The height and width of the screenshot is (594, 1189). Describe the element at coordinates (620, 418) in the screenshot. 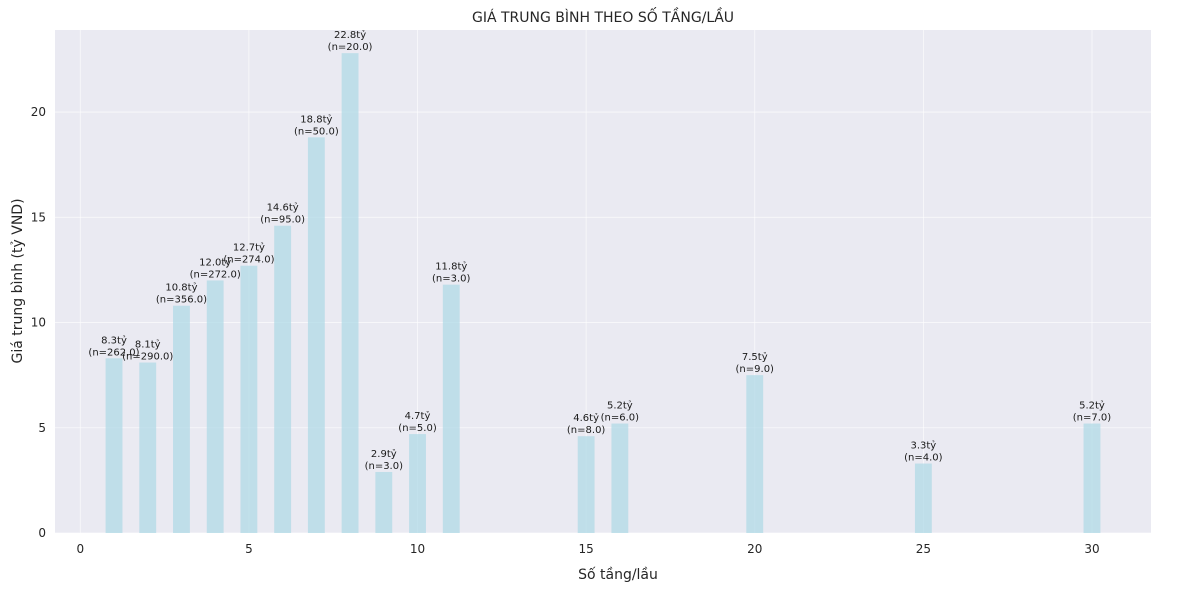

I see `bar-count-label: (n=6.0)` at that location.